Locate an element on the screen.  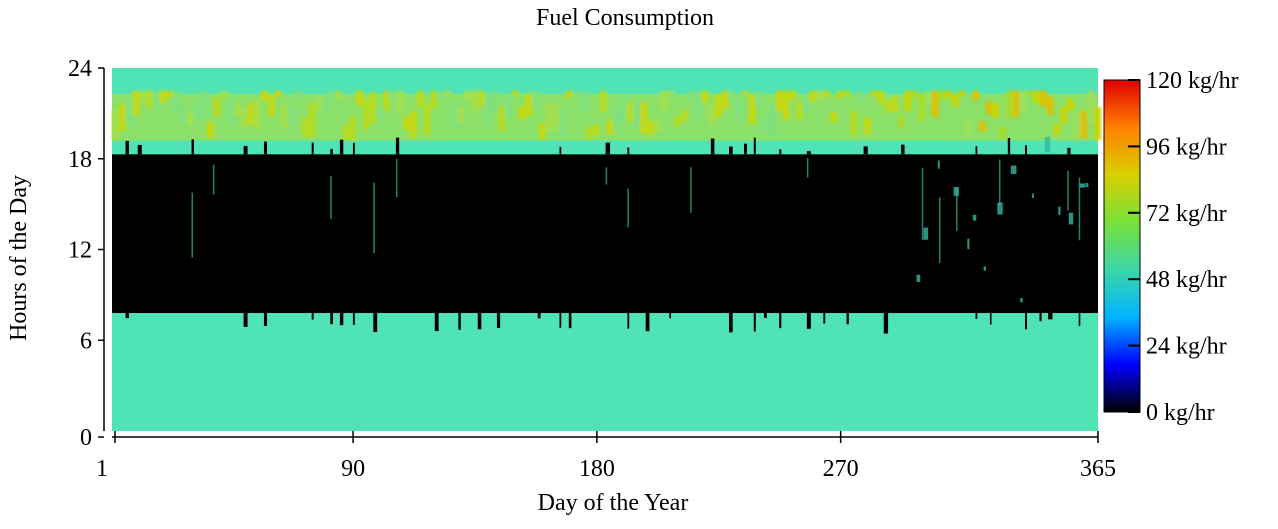
x-tick-label: 270 is located at coordinates (841, 469).